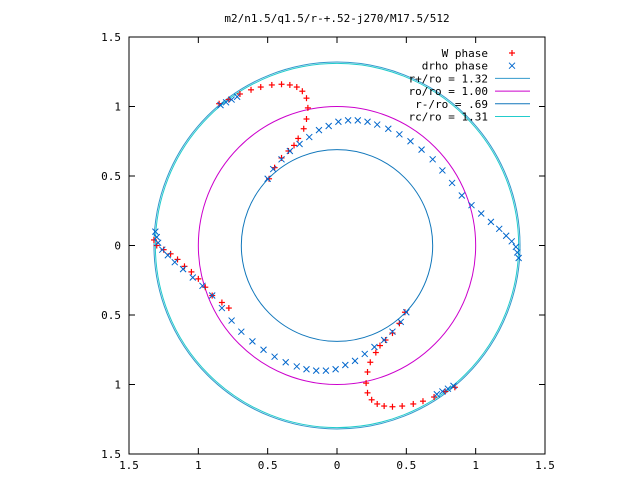 The height and width of the screenshot is (480, 640). I want to click on legend-label: r-/ro = .69, so click(451, 104).